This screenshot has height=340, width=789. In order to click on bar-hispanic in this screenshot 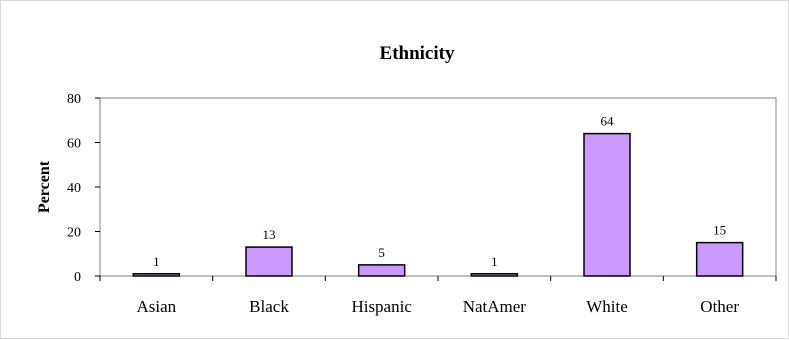, I will do `click(381, 270)`.